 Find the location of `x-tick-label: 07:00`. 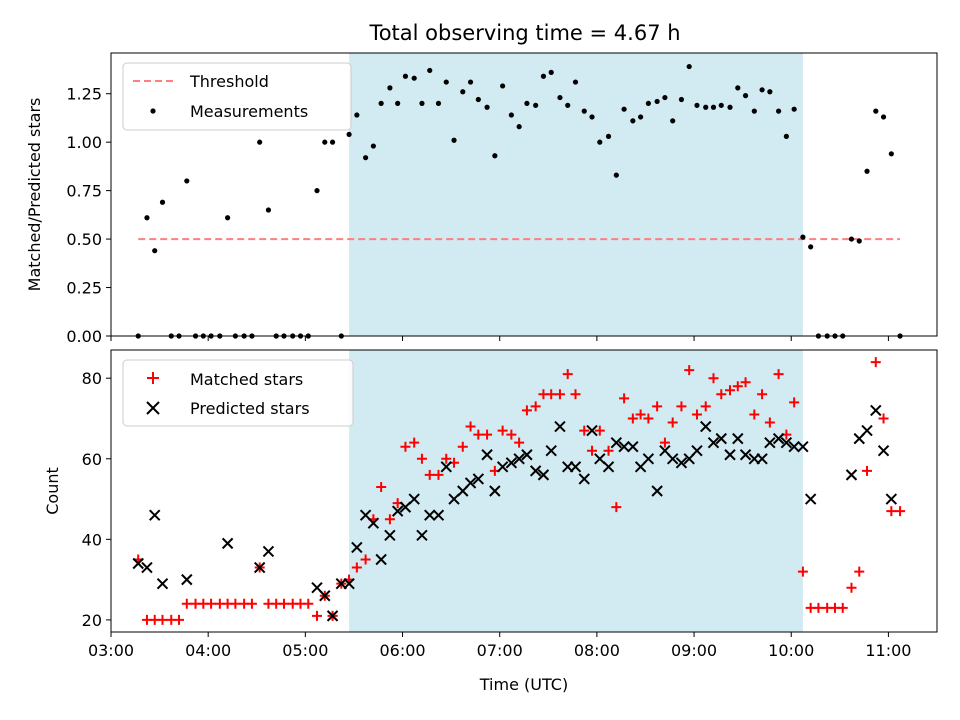

x-tick-label: 07:00 is located at coordinates (500, 650).